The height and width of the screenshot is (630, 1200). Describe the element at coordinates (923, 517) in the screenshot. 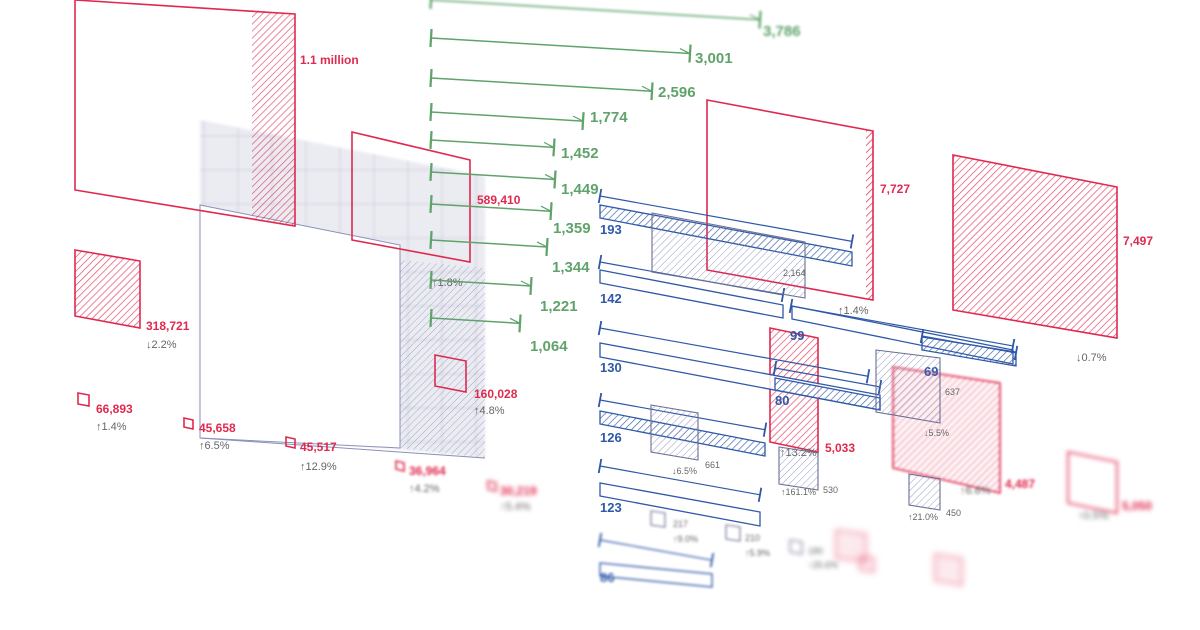

I see `small-change-label: ↑21.0%` at that location.